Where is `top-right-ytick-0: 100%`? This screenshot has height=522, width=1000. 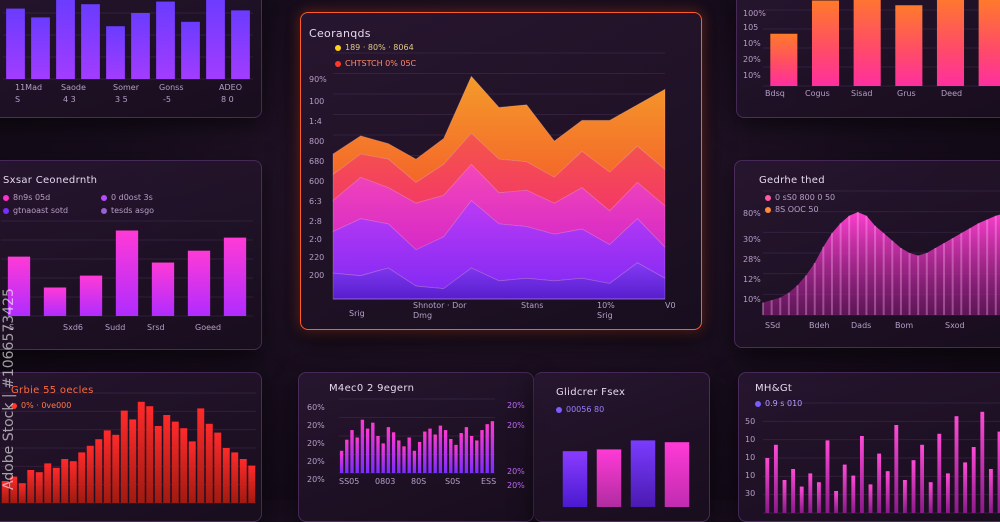
top-right-ytick-0: 100% is located at coordinates (754, 13).